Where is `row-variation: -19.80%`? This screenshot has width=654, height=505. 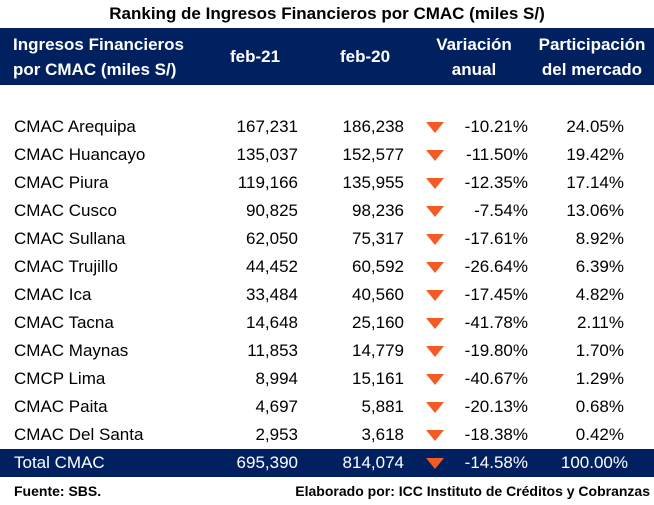
row-variation: -19.80% is located at coordinates (496, 350).